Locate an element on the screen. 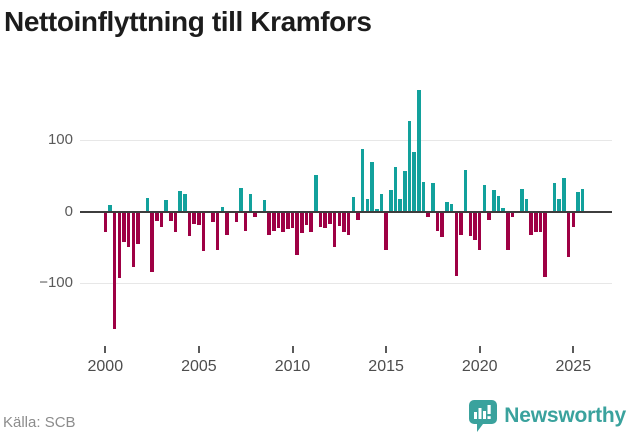 This screenshot has height=439, width=631. gridline-−100 is located at coordinates (346, 283).